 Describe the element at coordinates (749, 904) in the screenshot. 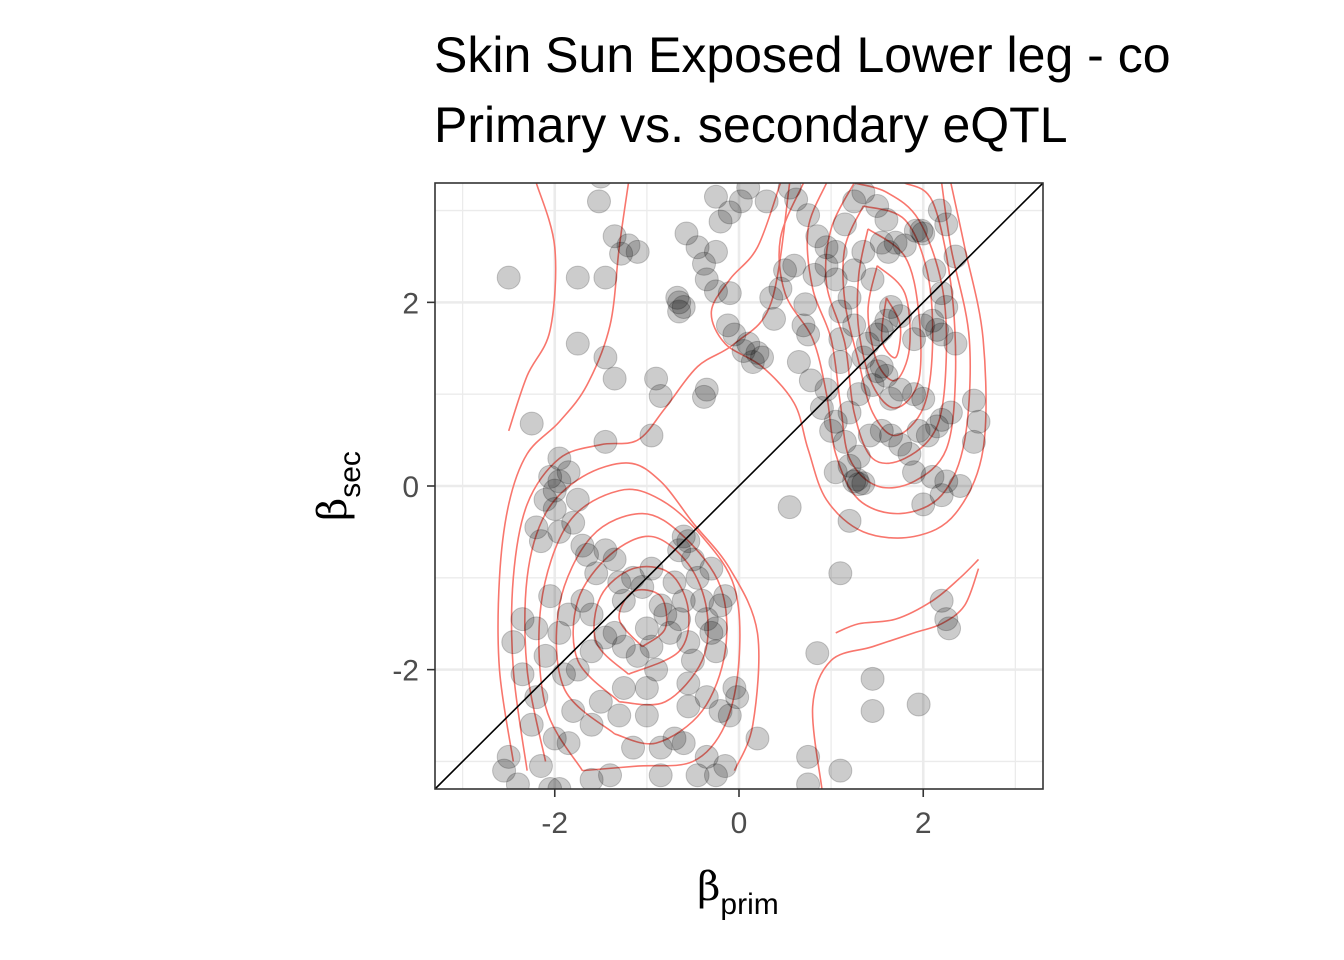

I see `x-axis-label-subscript: prim` at that location.